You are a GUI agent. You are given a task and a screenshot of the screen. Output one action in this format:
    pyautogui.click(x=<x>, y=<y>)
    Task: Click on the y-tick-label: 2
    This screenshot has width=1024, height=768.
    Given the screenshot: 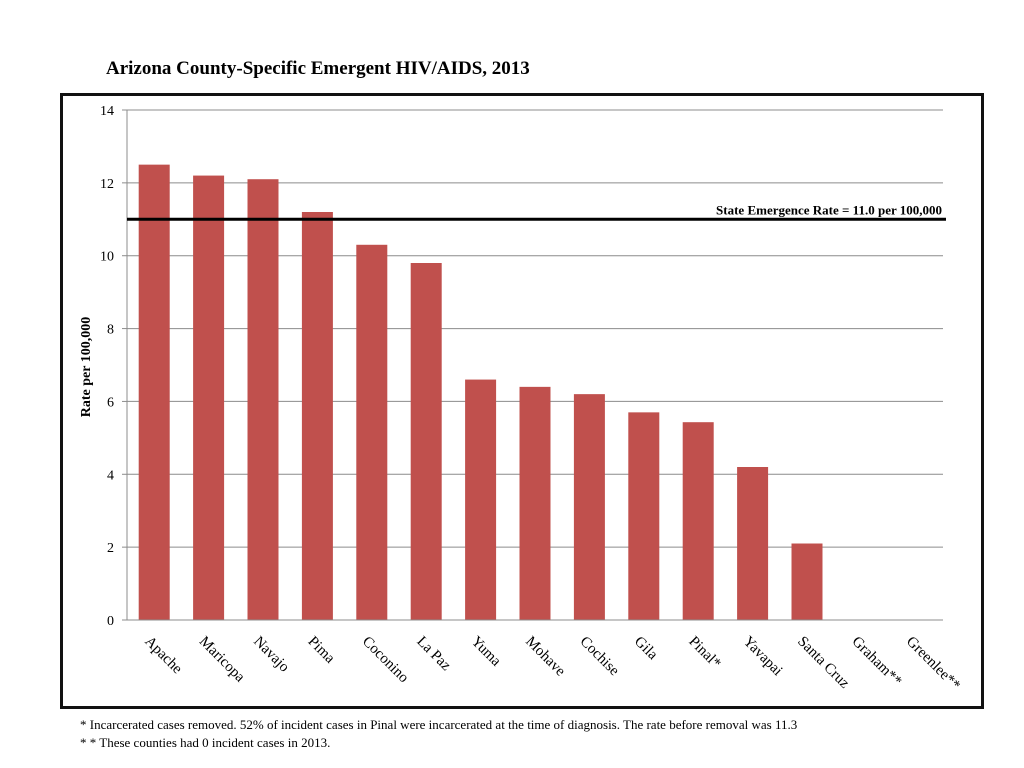 What is the action you would take?
    pyautogui.click(x=110, y=548)
    